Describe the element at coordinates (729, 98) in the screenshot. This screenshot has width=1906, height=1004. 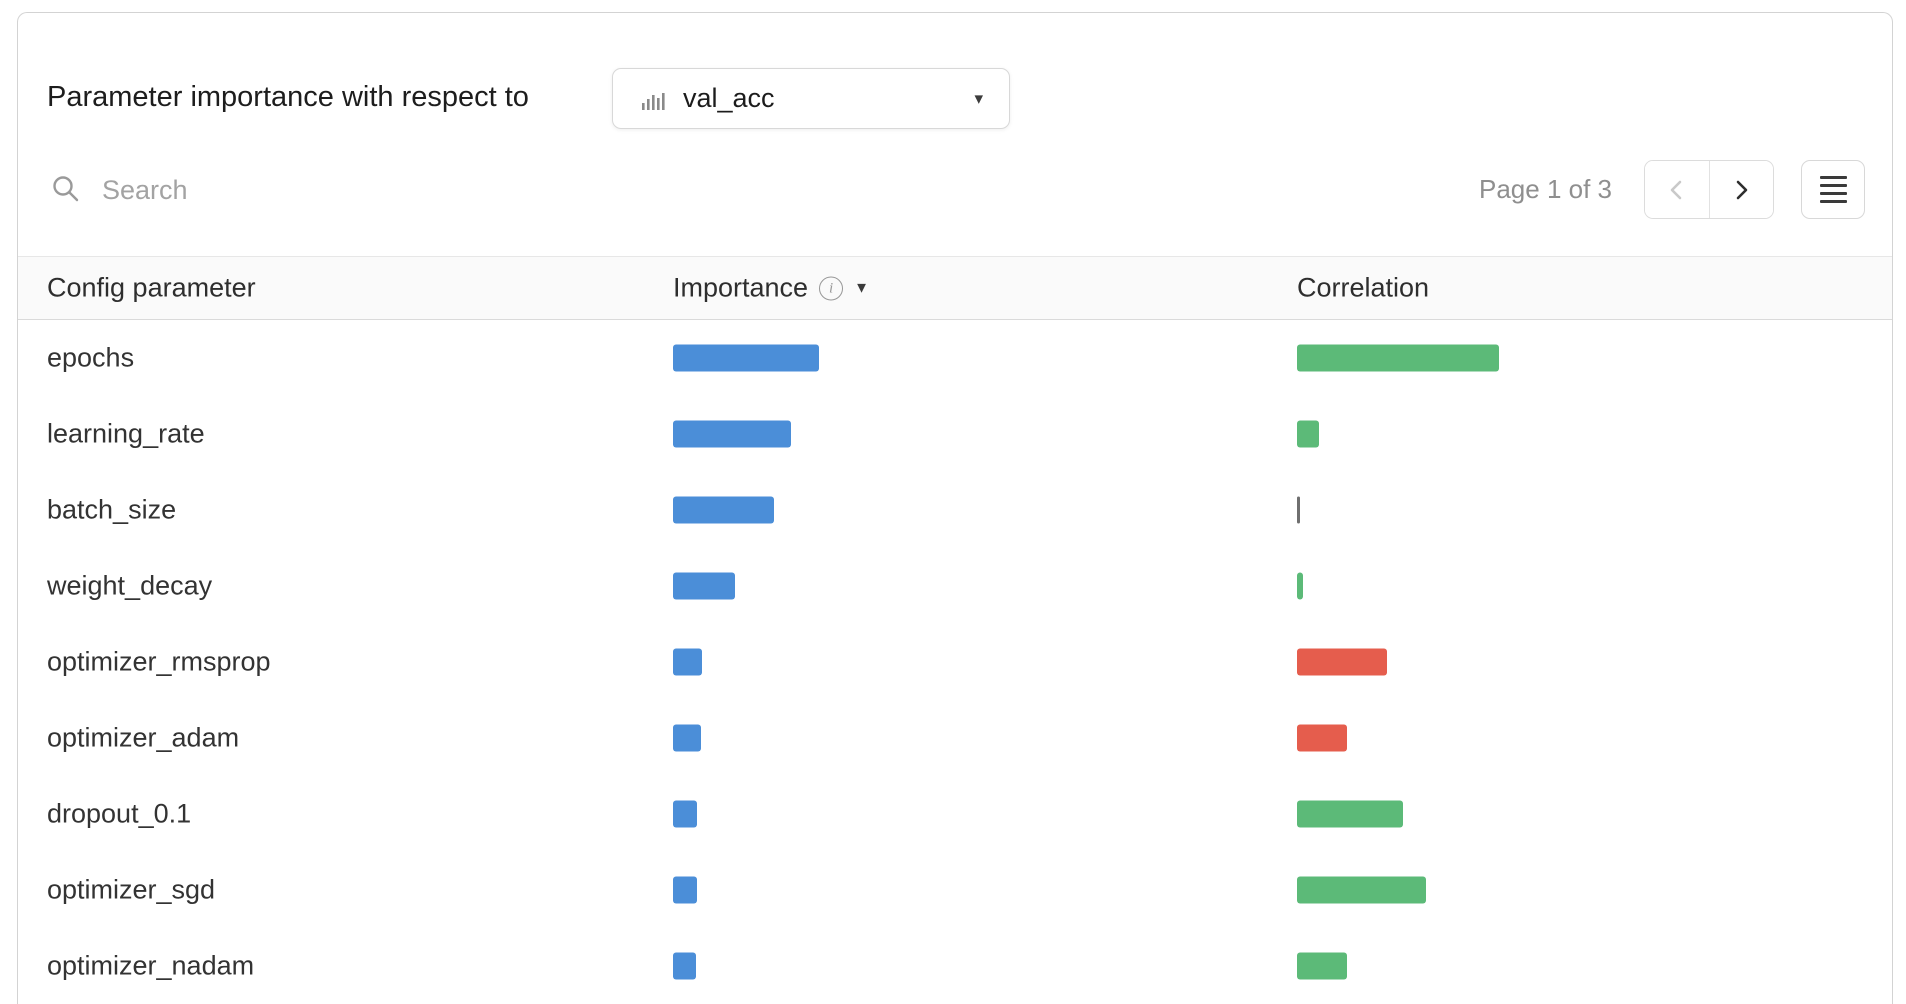
I see `metric-dropdown-value: val_acc` at that location.